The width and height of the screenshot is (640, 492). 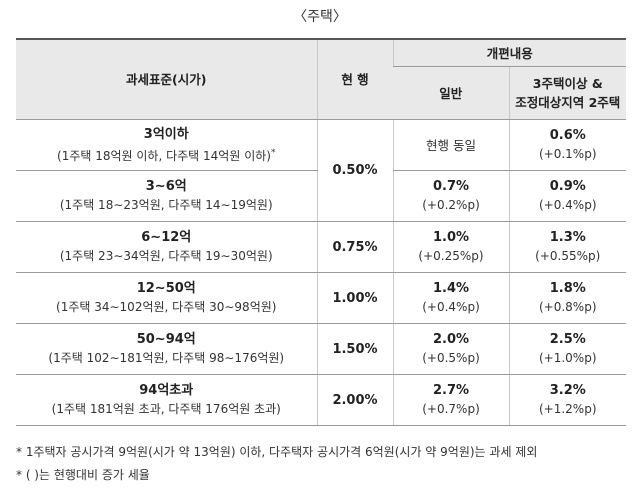 I want to click on multi-rate: 2.5%, so click(x=567, y=339).